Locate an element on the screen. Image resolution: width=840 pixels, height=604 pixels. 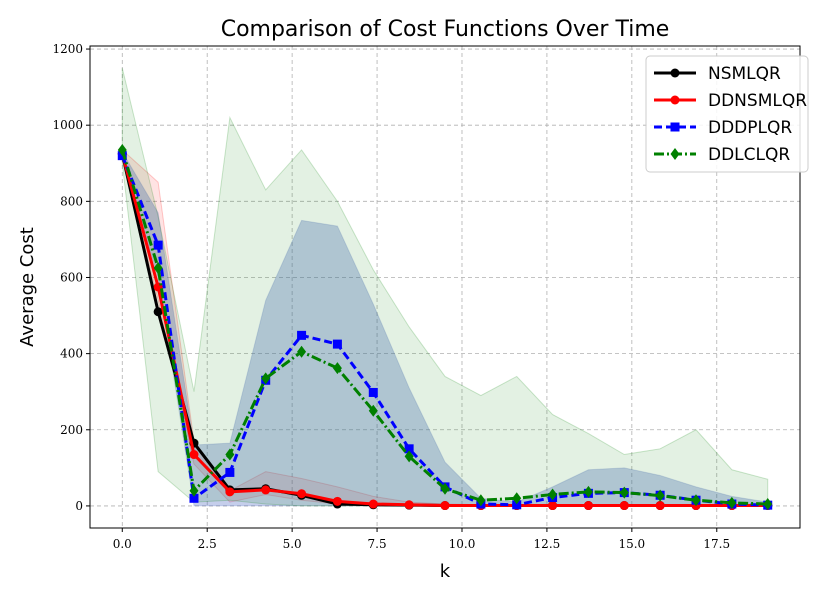
legend-label: NSMLQR is located at coordinates (744, 74).